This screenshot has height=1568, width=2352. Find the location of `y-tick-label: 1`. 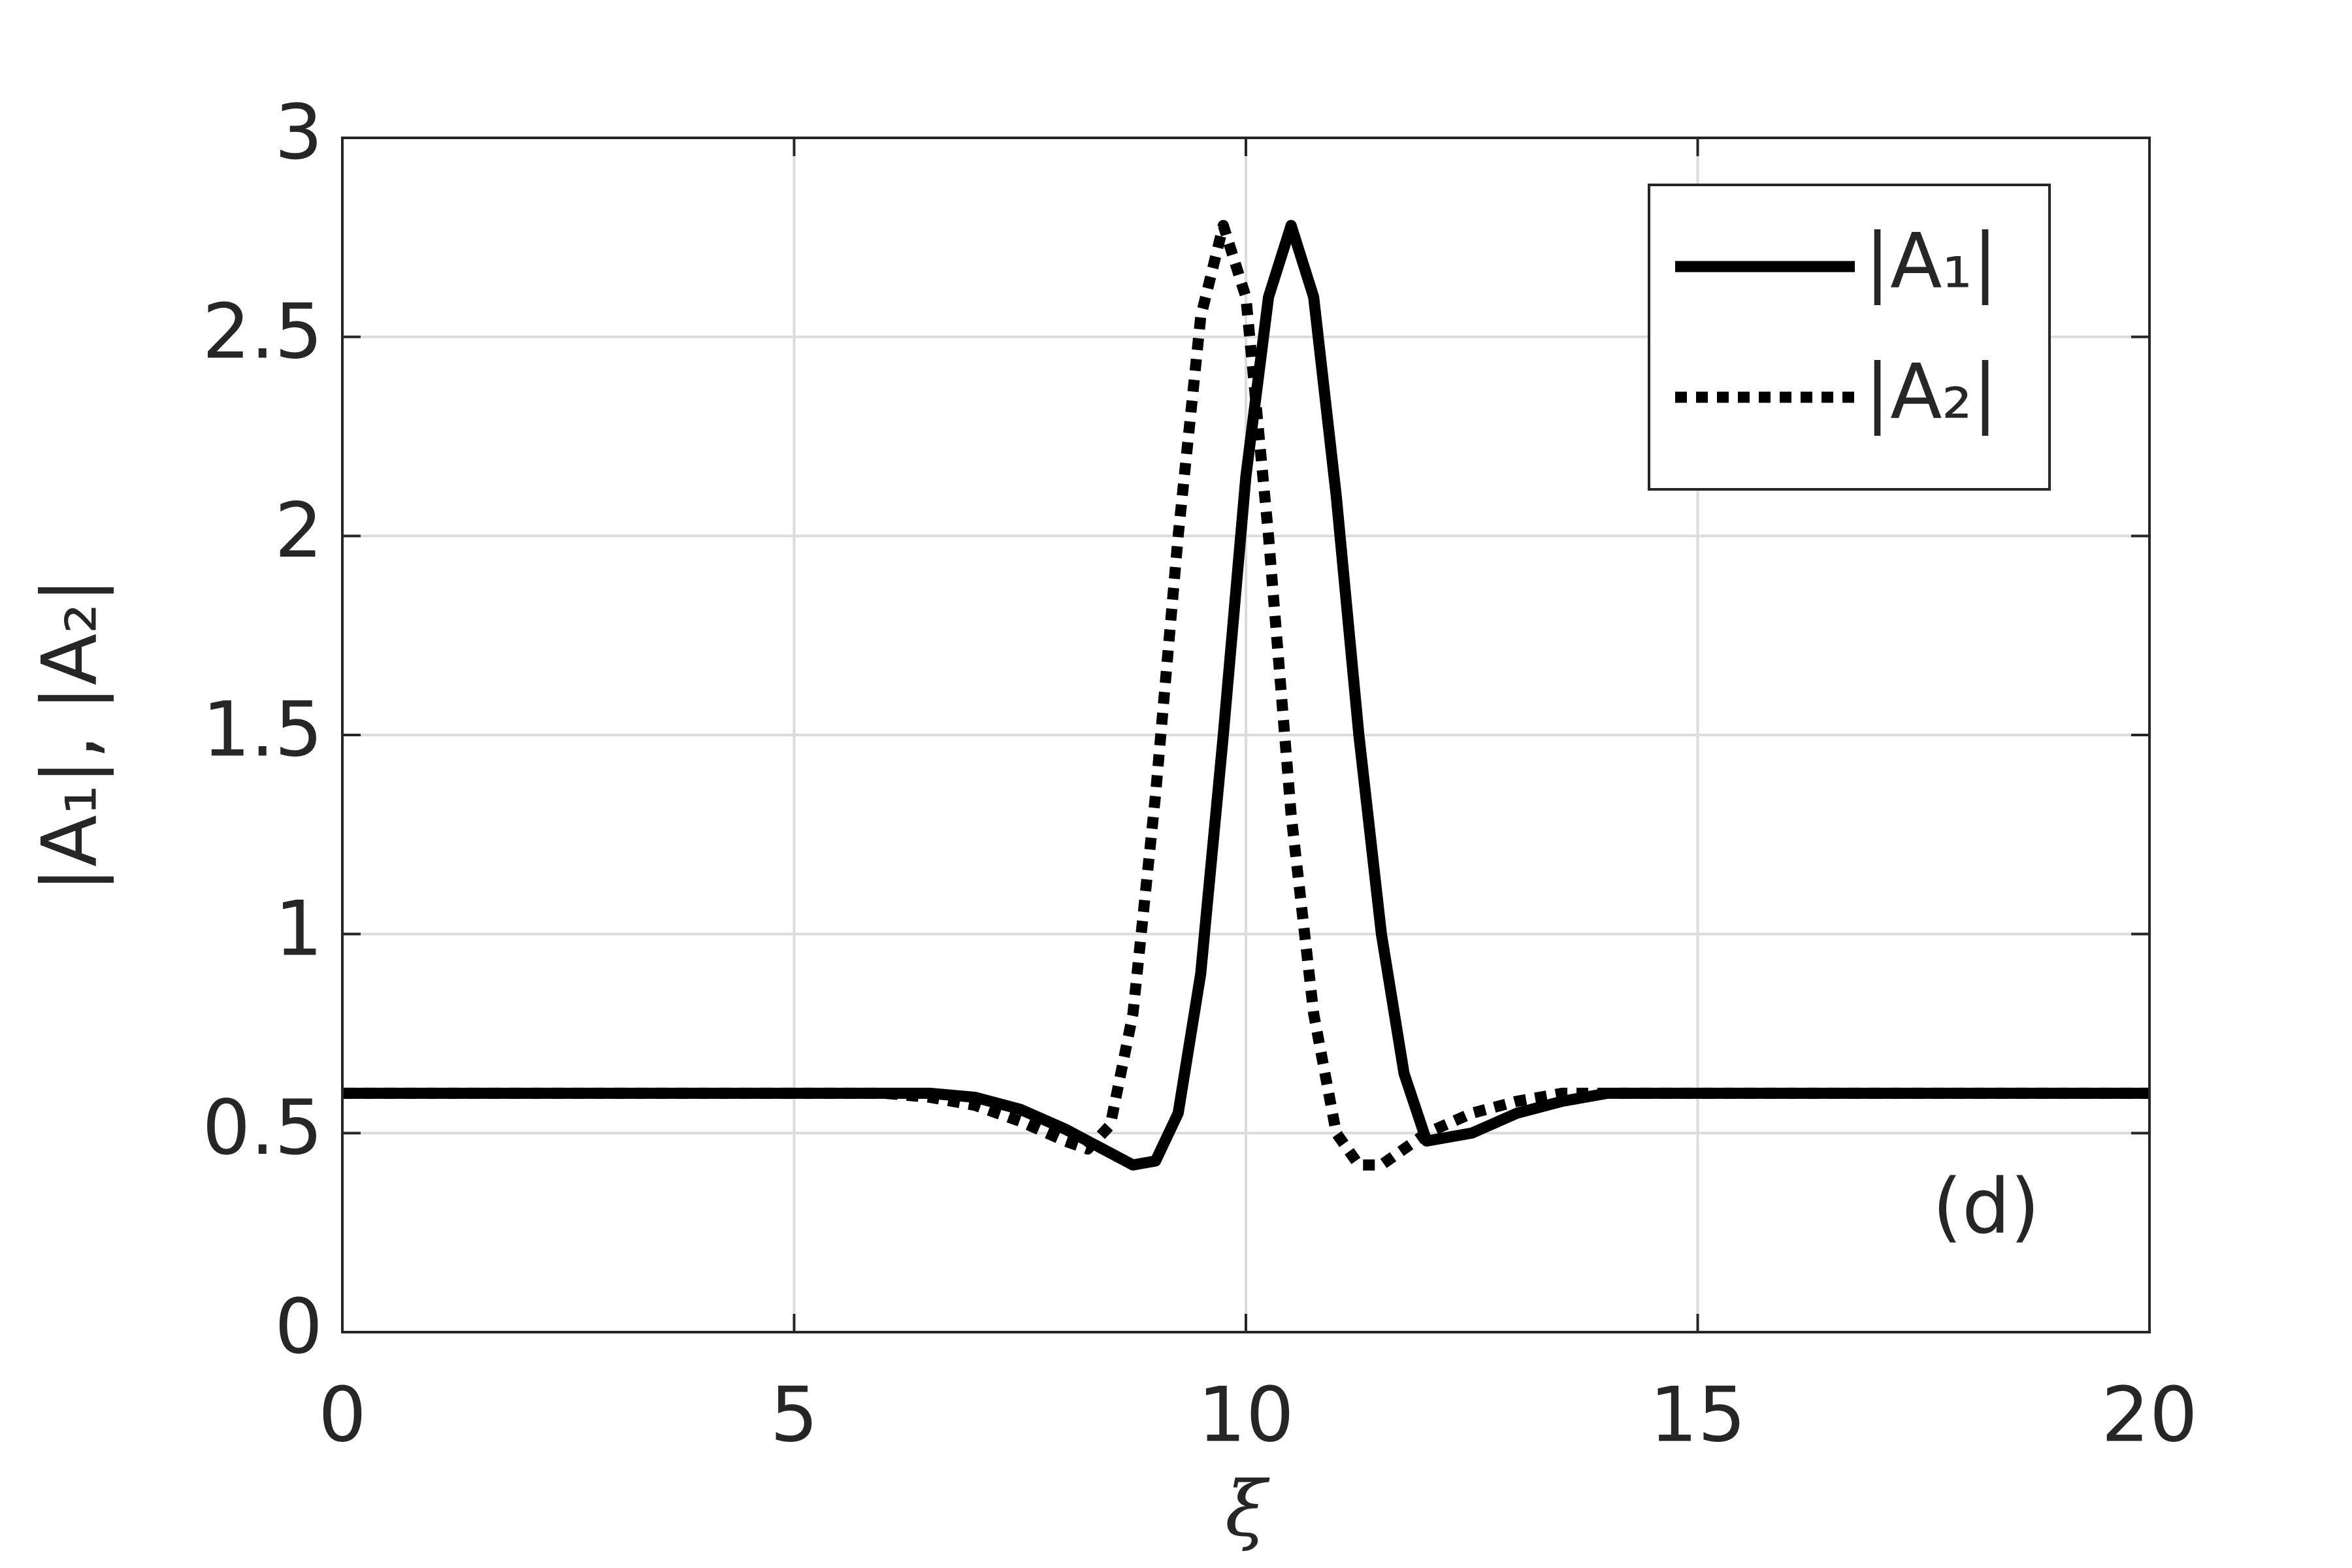

y-tick-label: 1 is located at coordinates (298, 929).